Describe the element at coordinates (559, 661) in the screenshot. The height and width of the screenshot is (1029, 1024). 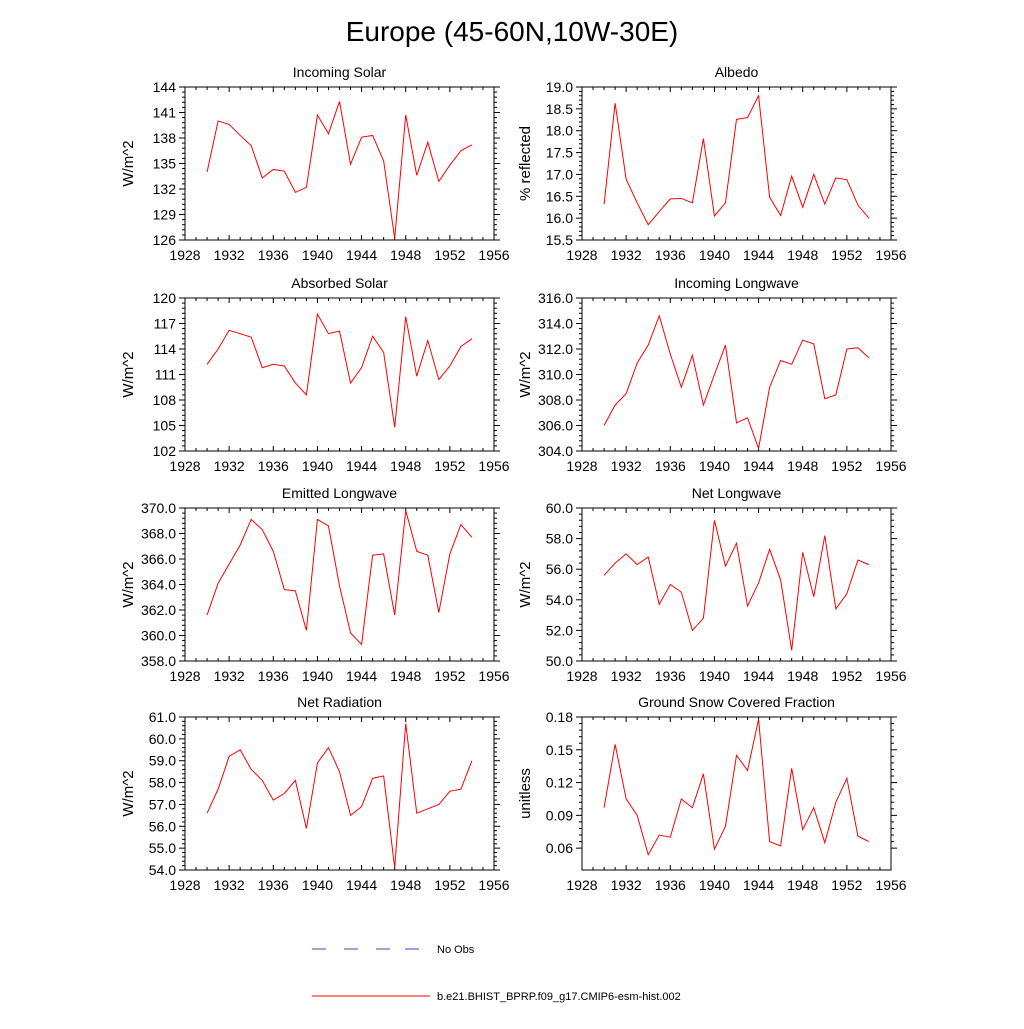
I see `y-tick-label: 50.0` at that location.